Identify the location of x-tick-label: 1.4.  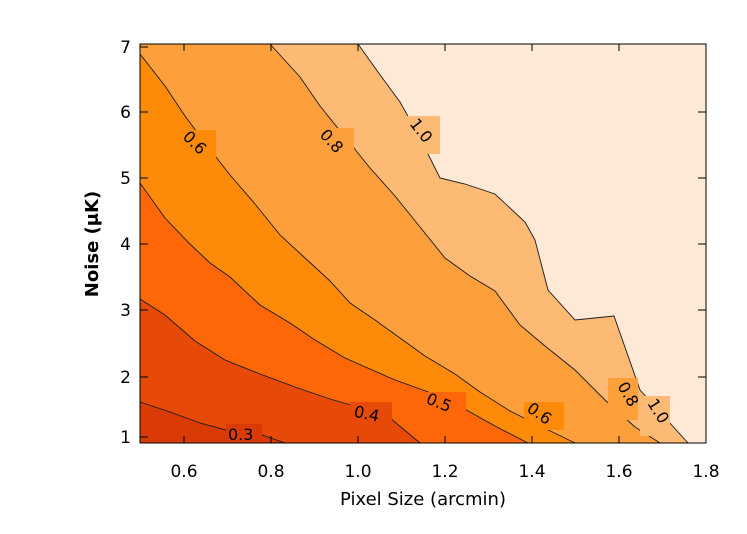
(531, 472).